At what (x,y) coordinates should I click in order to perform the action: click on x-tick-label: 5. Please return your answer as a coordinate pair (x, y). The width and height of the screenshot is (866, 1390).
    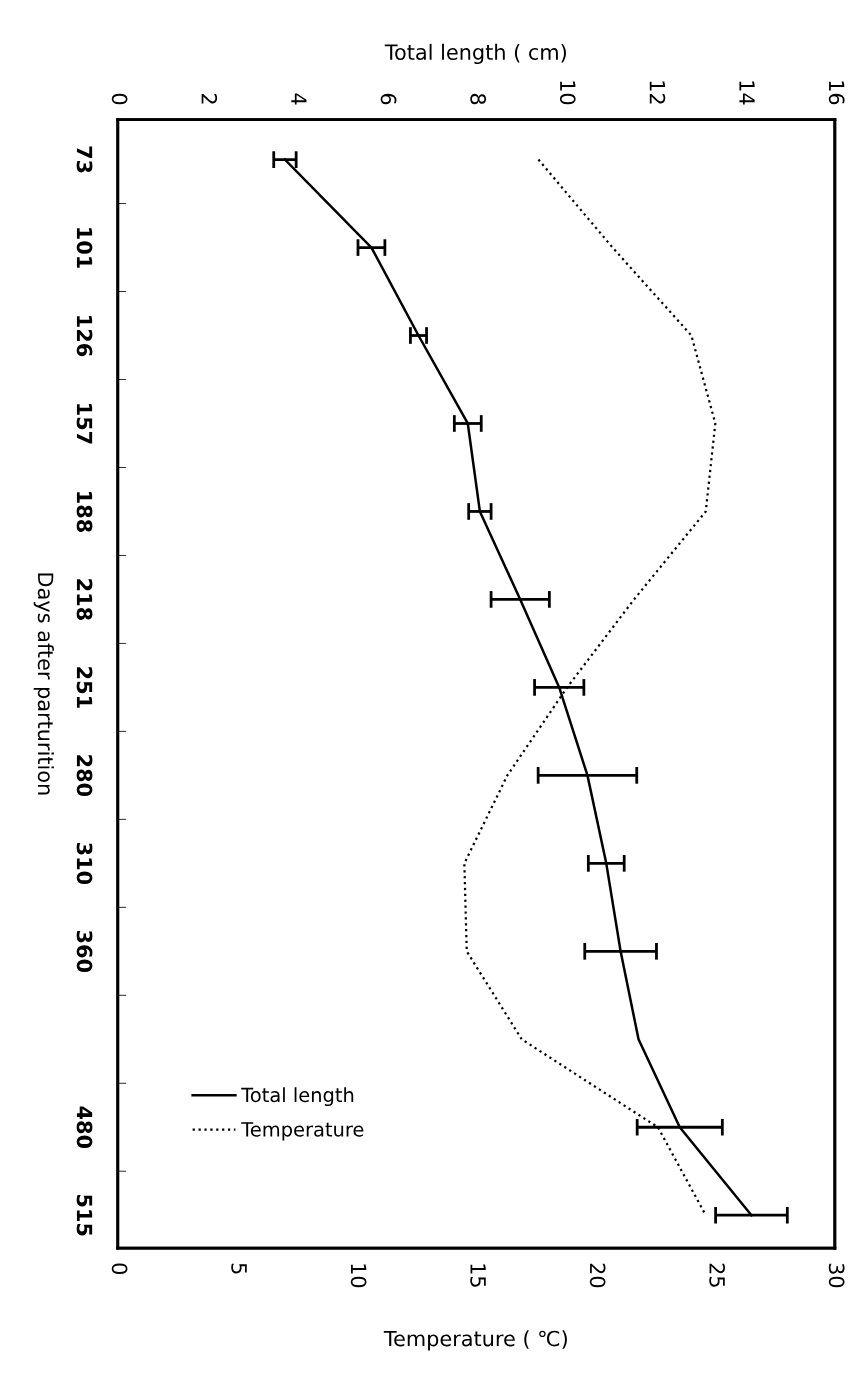
    Looking at the image, I should click on (239, 1268).